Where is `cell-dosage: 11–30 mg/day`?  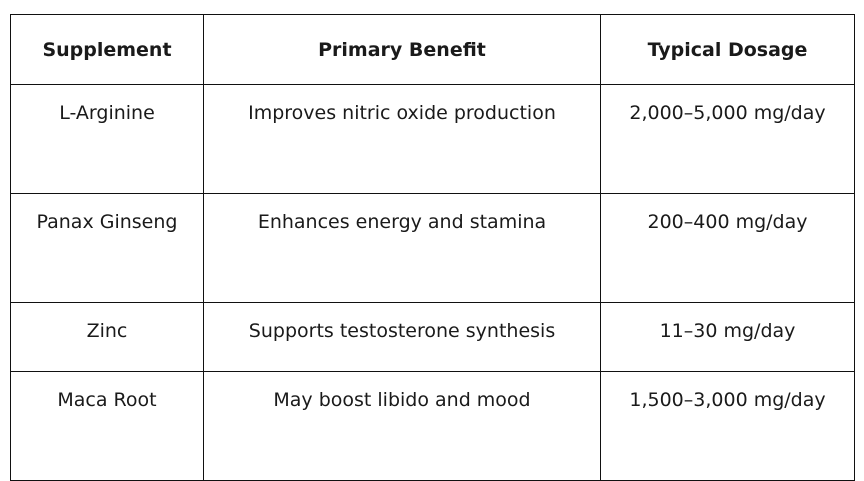
cell-dosage: 11–30 mg/day is located at coordinates (727, 337).